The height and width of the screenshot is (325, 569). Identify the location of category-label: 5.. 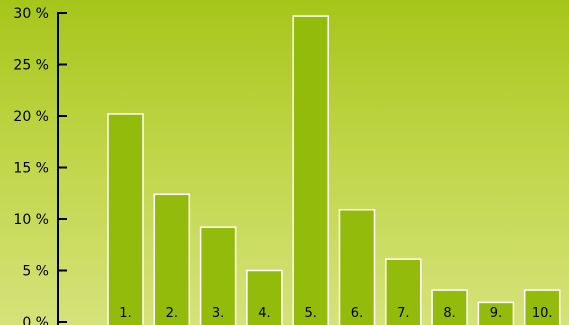
(310, 313).